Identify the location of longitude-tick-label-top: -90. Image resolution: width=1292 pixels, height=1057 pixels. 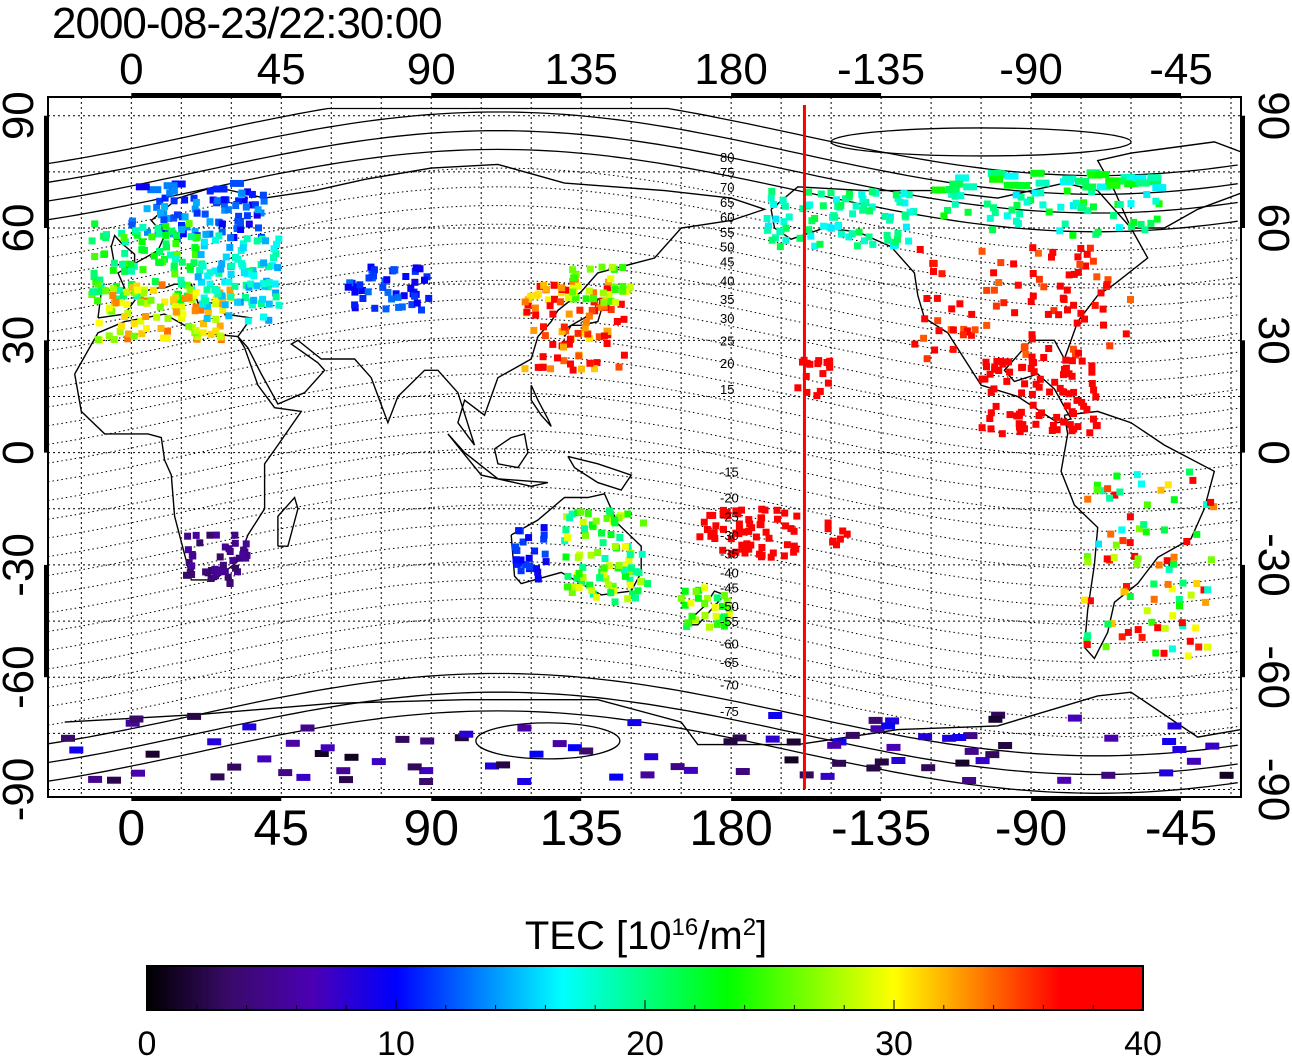
(1031, 69).